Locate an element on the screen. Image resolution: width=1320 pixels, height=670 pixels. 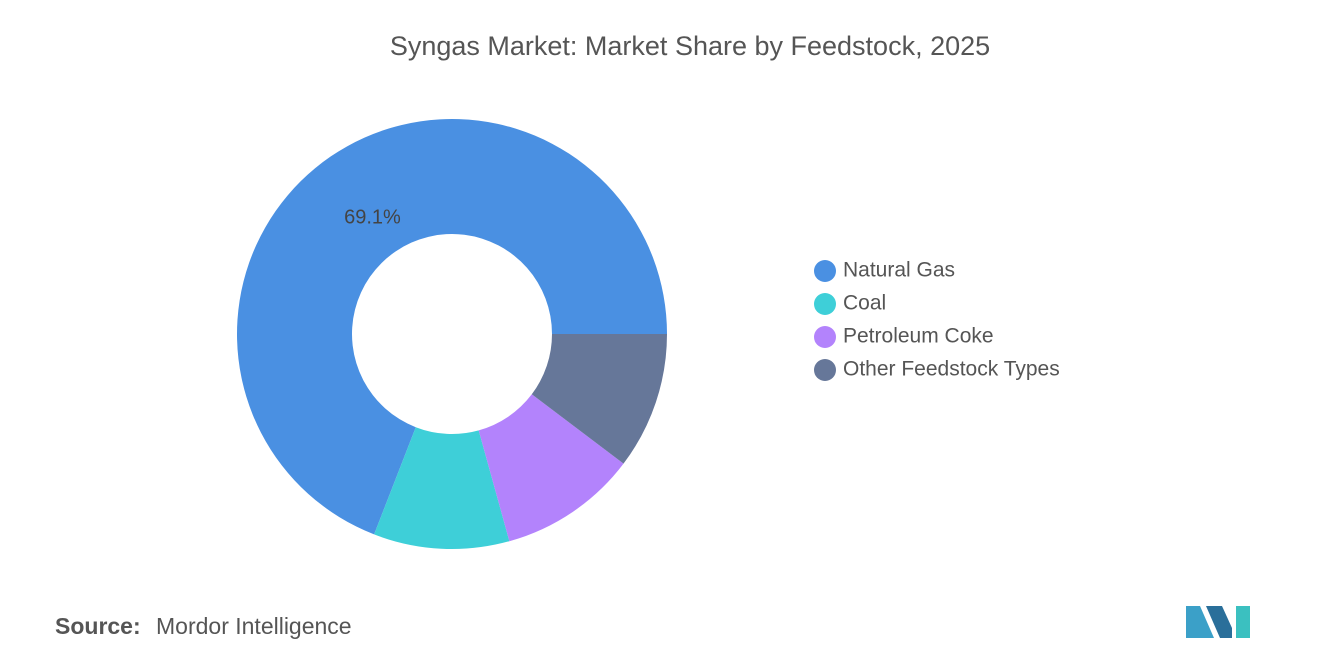
legend-label: Coal is located at coordinates (864, 303).